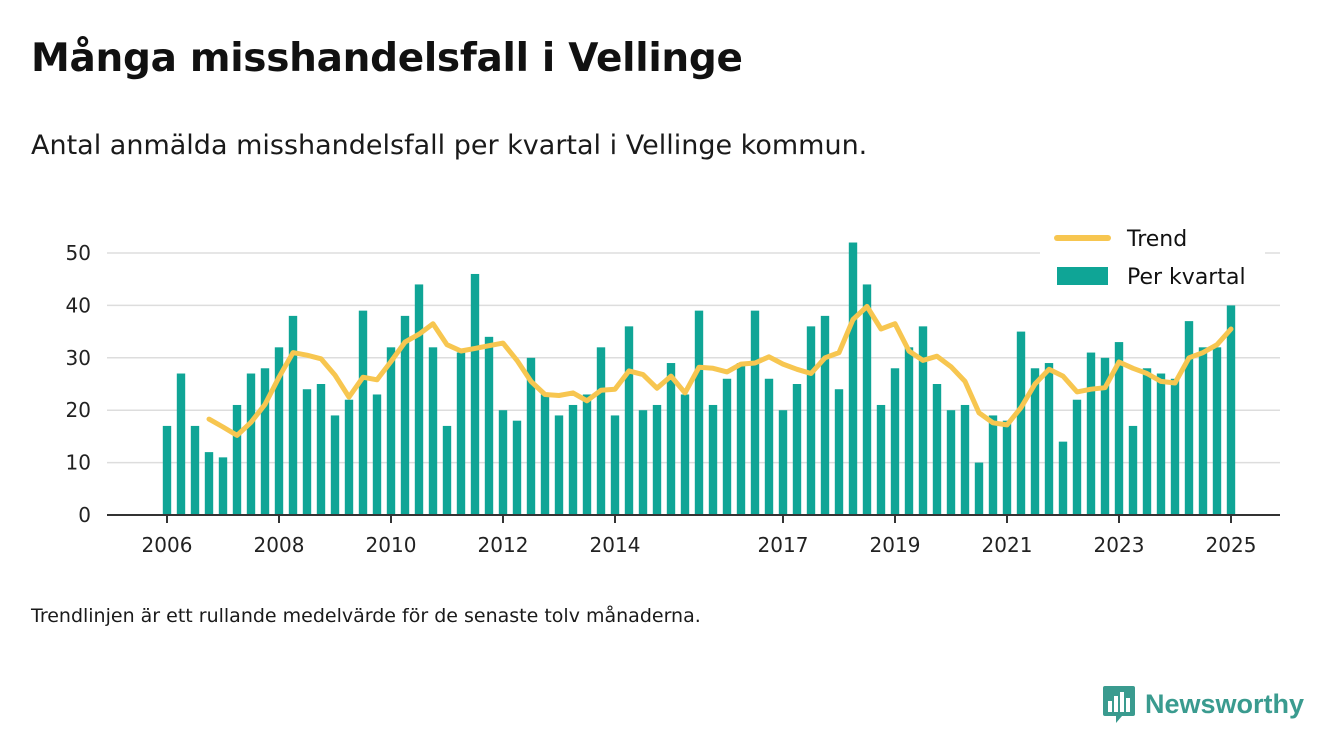 This screenshot has width=1340, height=753. I want to click on y-tick-label: 40, so click(78, 305).